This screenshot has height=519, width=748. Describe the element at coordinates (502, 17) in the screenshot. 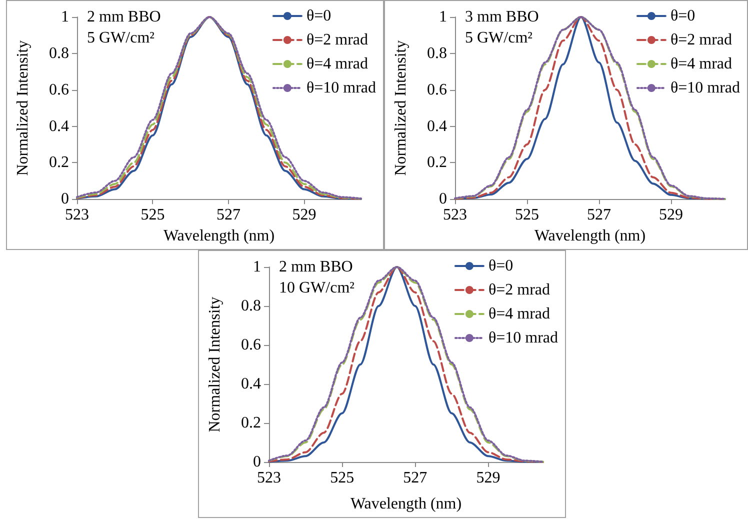

I see `annotation: 3 mm BBO` at that location.